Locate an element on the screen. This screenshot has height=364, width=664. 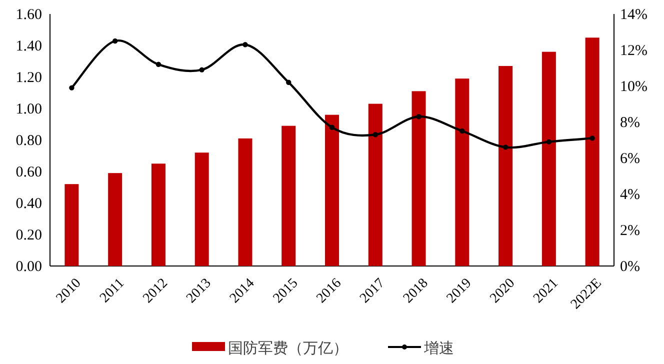
y-tick-label: 0.60 is located at coordinates (29, 172).